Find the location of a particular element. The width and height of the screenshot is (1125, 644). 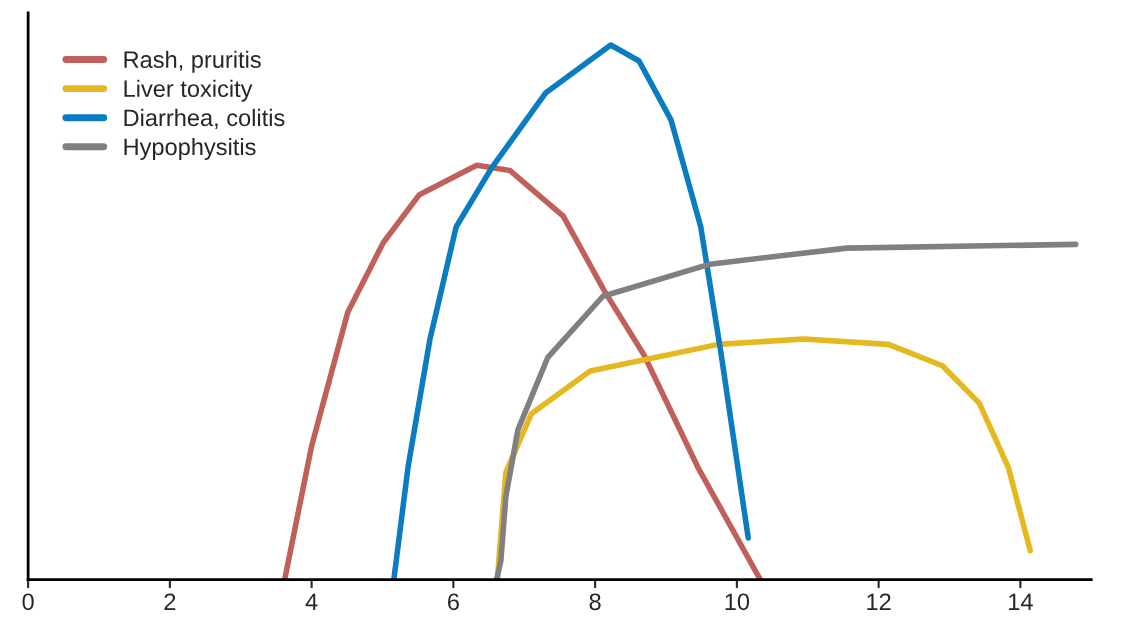

x-tick-label: 6 is located at coordinates (453, 602).